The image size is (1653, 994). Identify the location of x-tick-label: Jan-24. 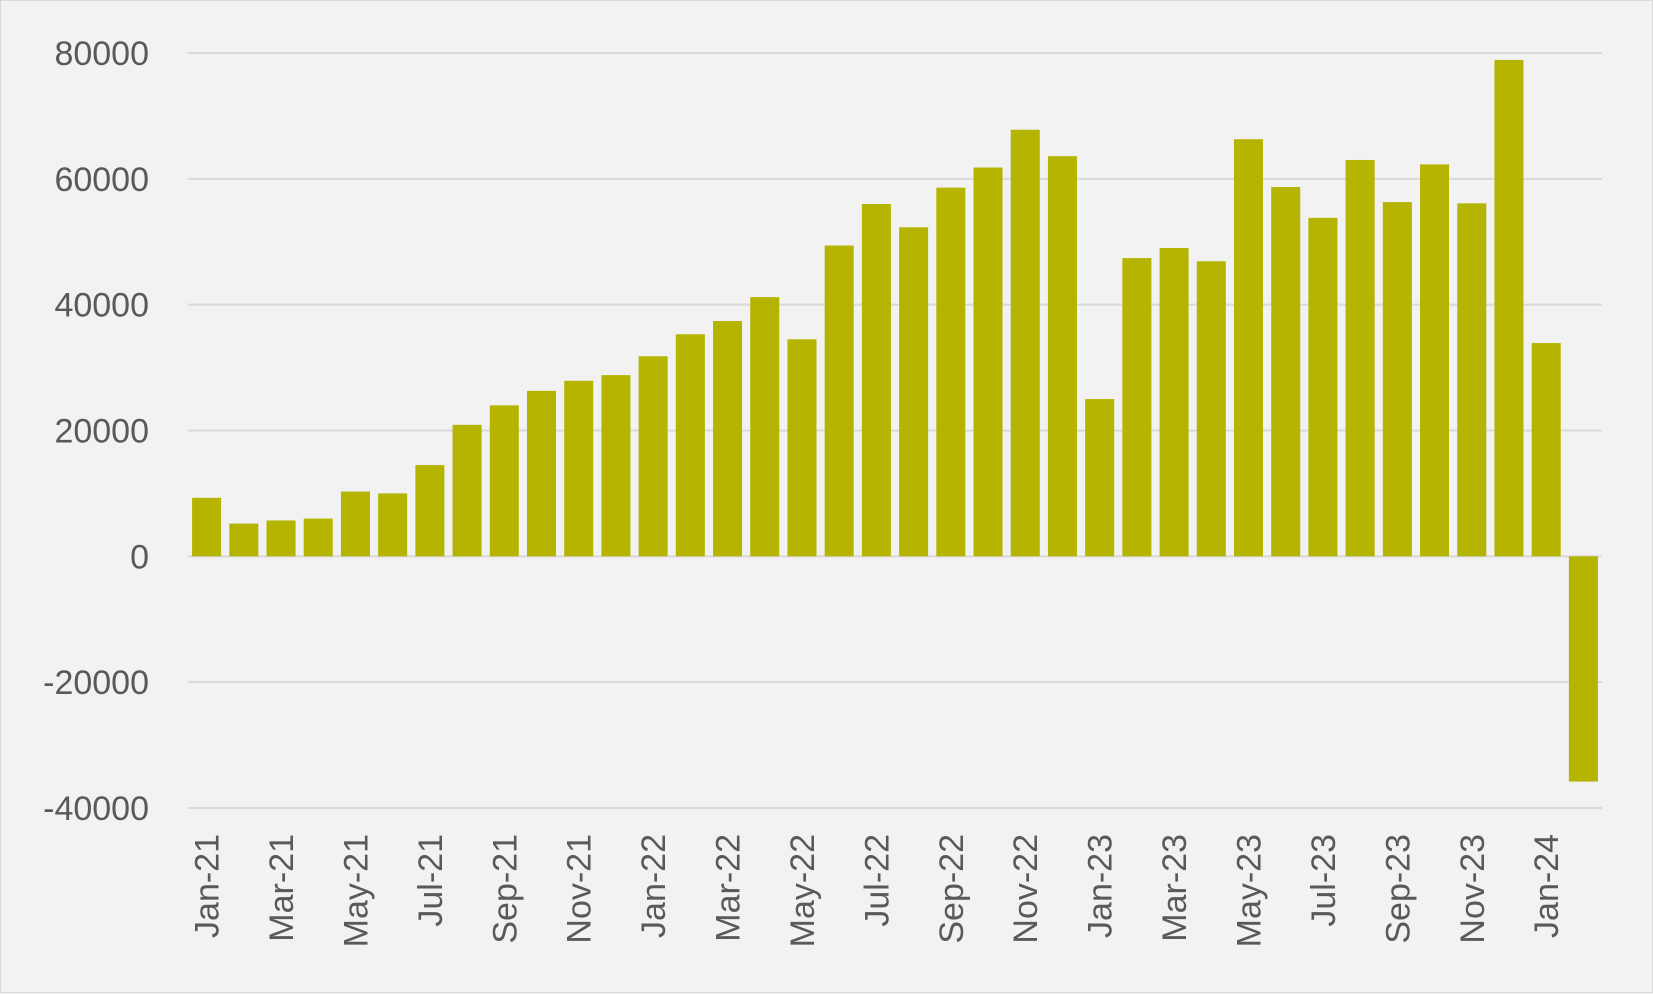
(1547, 886).